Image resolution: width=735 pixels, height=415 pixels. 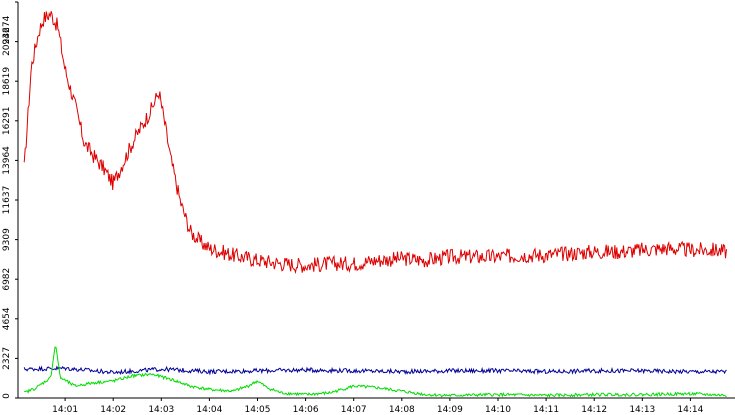 What do you see at coordinates (7, 120) in the screenshot?
I see `y-tick-label: 16291` at bounding box center [7, 120].